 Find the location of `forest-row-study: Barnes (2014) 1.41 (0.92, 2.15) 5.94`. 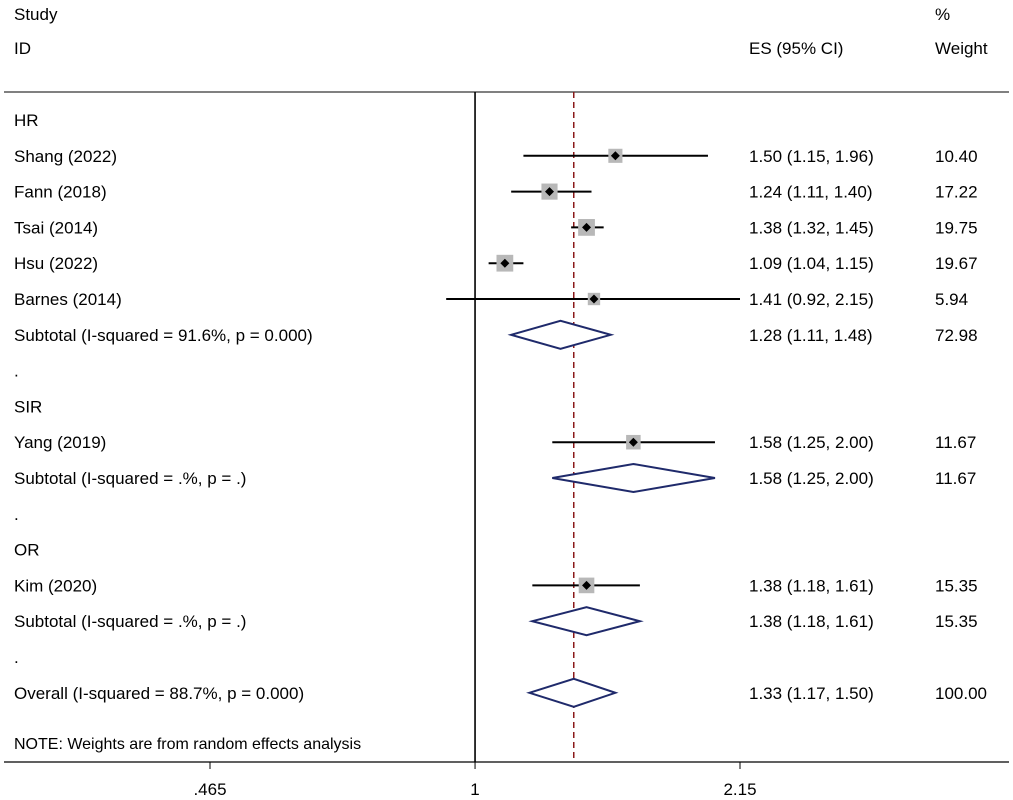

forest-row-study: Barnes (2014) 1.41 (0.92, 2.15) 5.94 is located at coordinates (491, 299).